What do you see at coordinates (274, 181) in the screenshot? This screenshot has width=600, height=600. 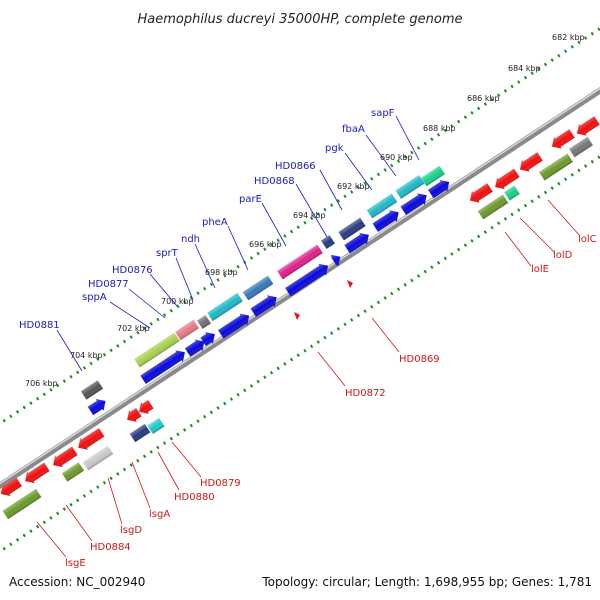 I see `gene-label-HD0868: HD0868` at bounding box center [274, 181].